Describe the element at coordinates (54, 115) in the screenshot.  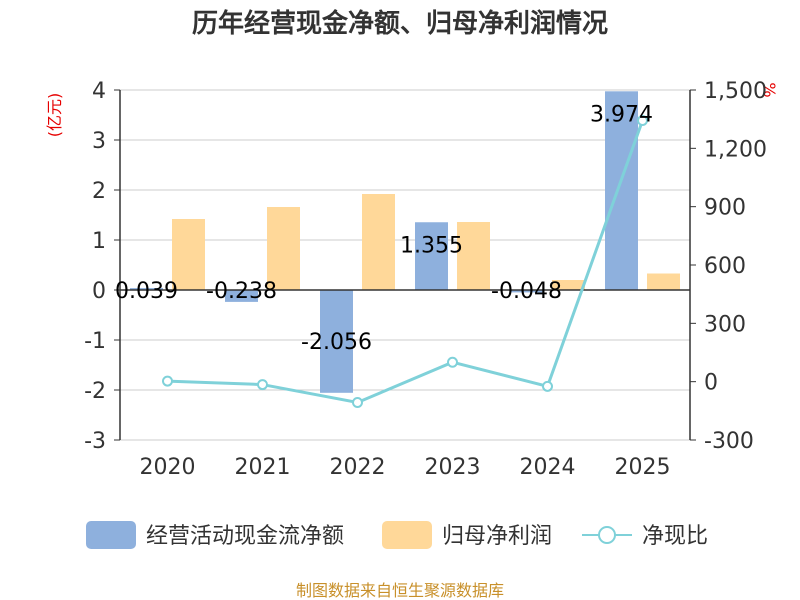
I see `left-axis-unit: (亿元)` at that location.